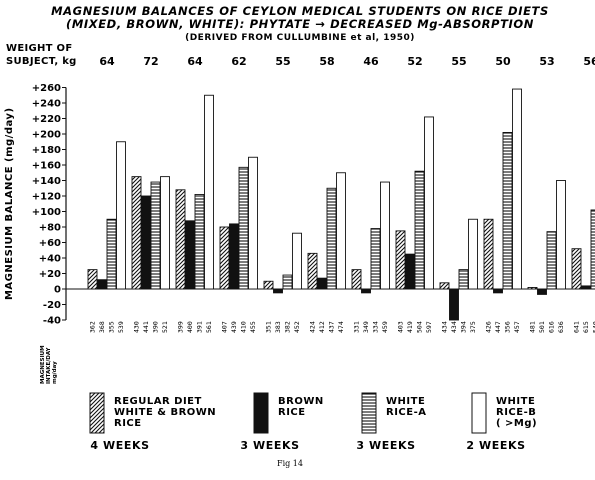 This screenshot has height=480, width=595. What do you see at coordinates (495, 445) in the screenshot?
I see `group-duration-label: 2 WEEKS` at bounding box center [495, 445].